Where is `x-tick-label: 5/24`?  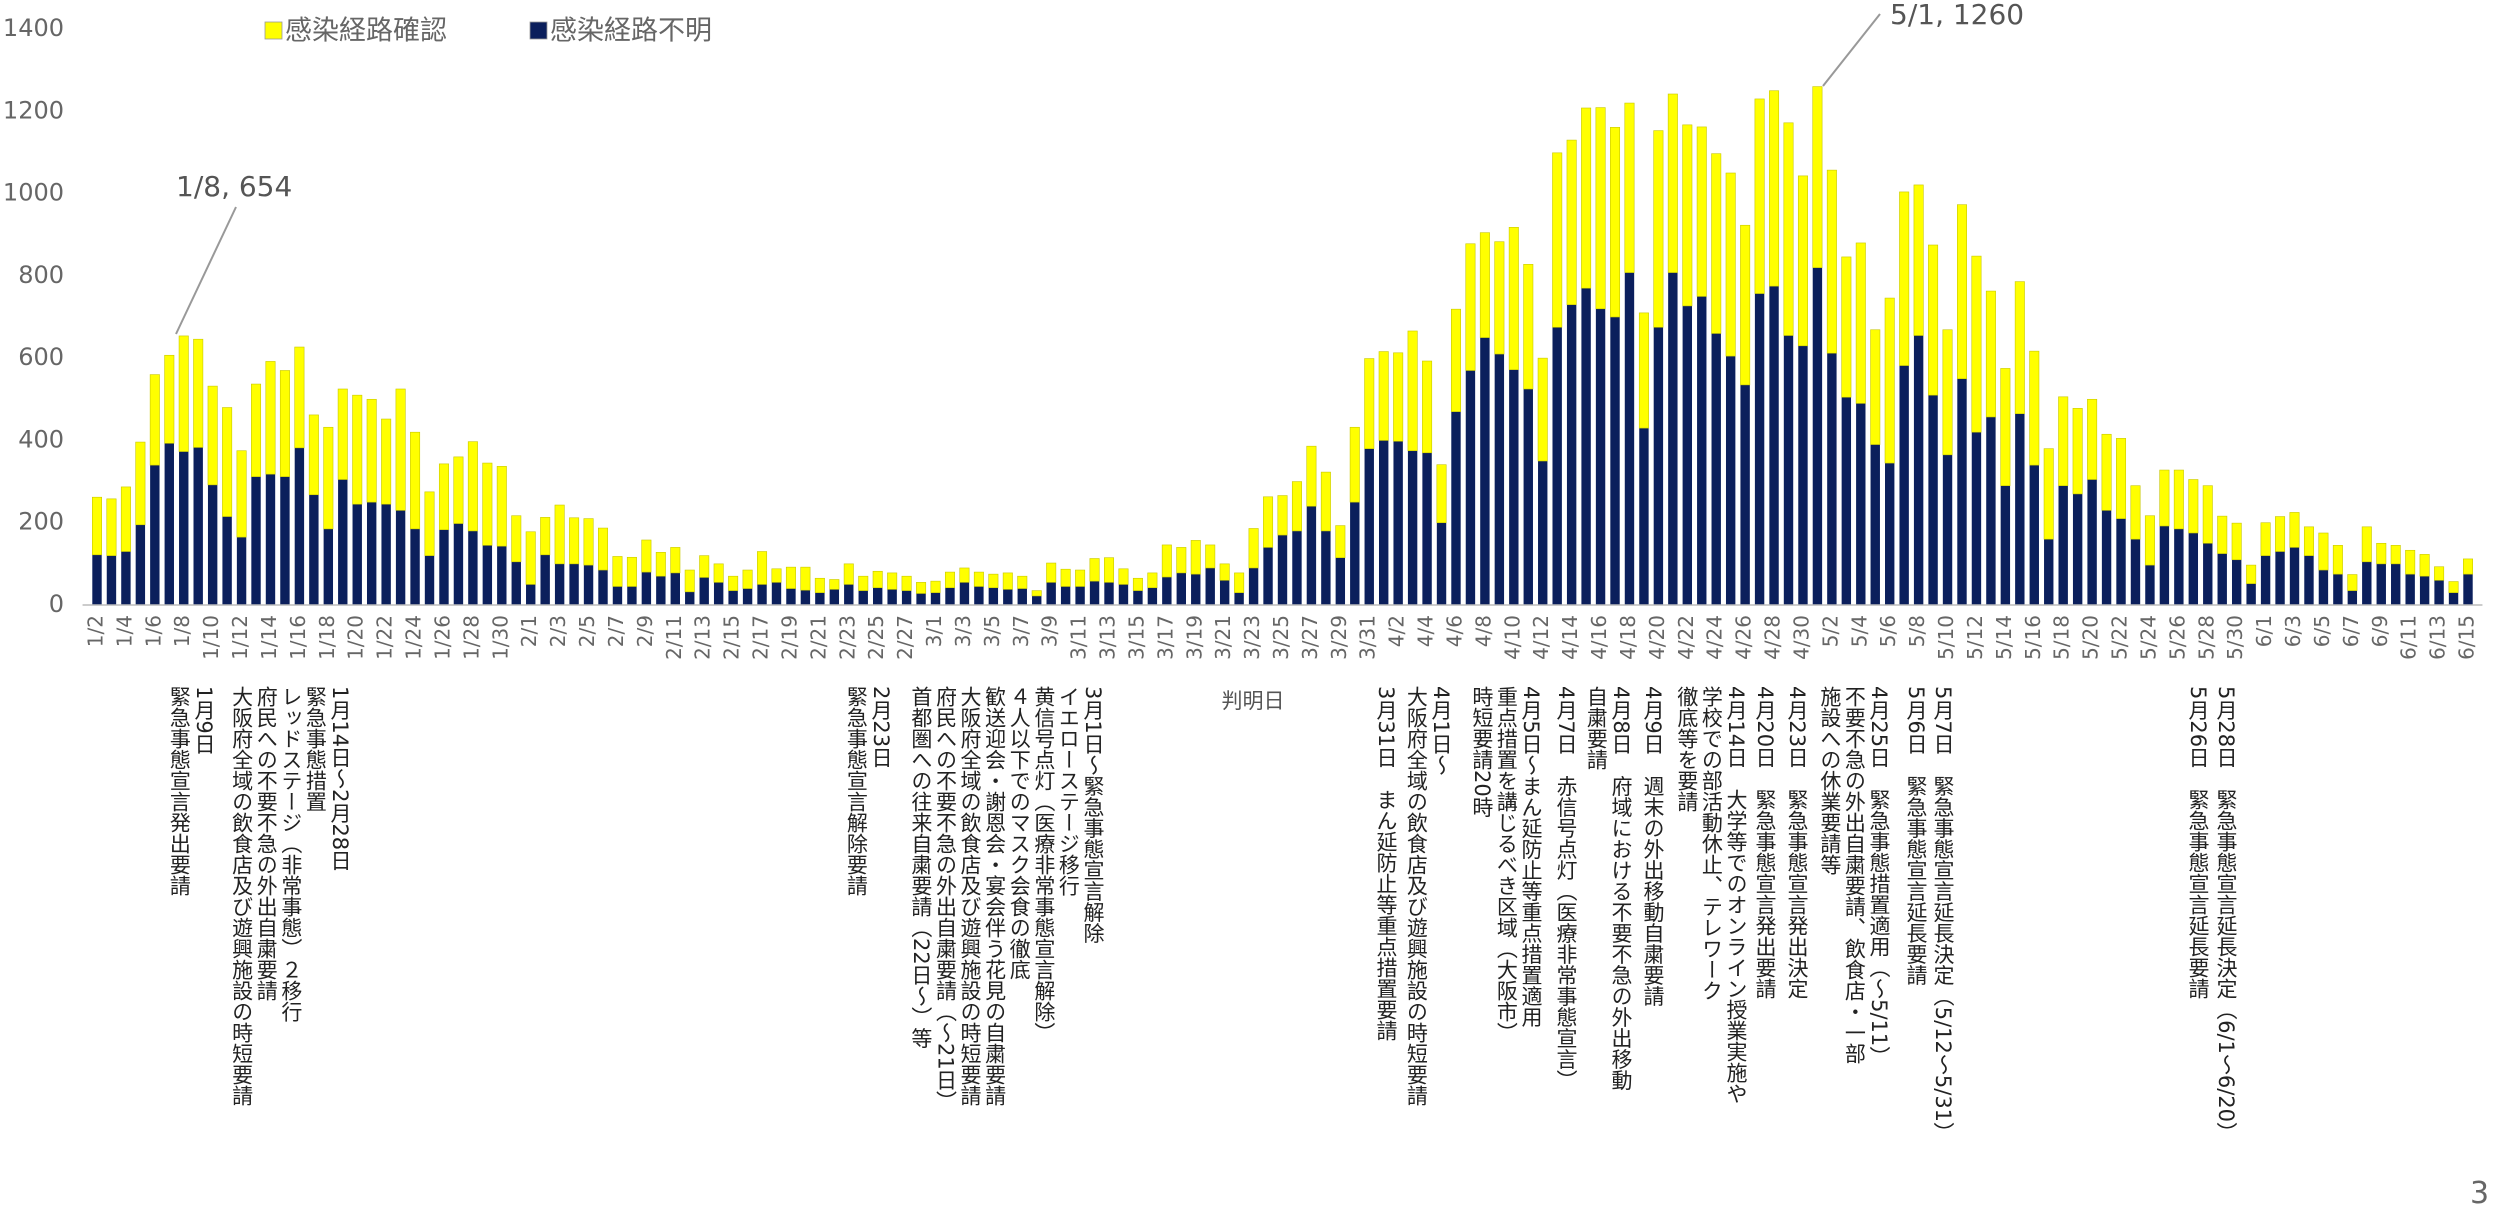 x-tick-label: 5/24 is located at coordinates (2148, 637).